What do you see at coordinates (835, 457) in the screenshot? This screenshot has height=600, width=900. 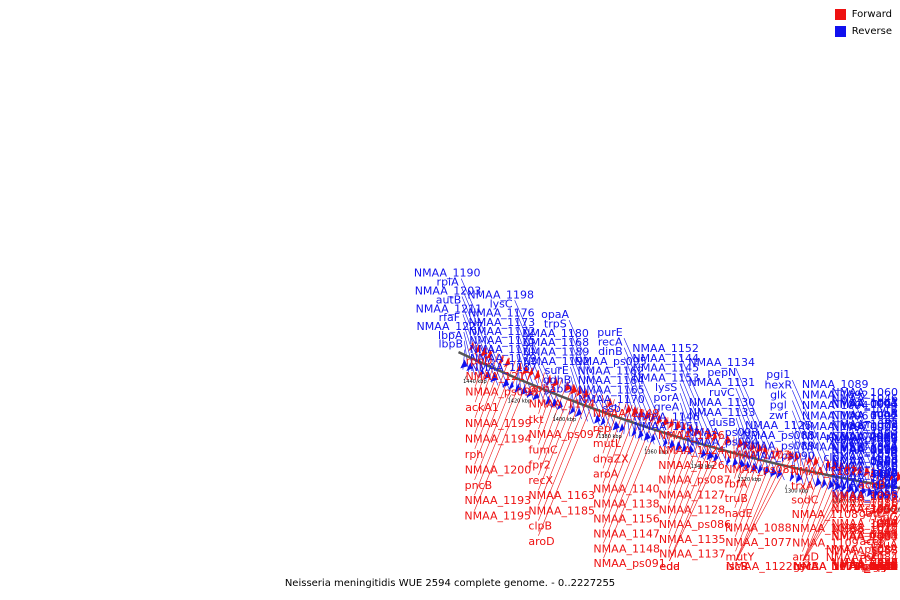 I see `gene-label: clpX` at bounding box center [835, 457].